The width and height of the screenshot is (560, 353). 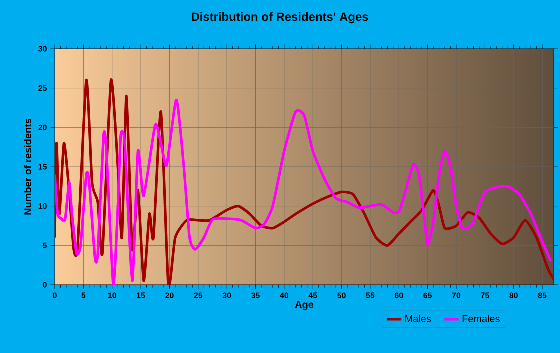 I want to click on legend-label: Females, so click(x=481, y=318).